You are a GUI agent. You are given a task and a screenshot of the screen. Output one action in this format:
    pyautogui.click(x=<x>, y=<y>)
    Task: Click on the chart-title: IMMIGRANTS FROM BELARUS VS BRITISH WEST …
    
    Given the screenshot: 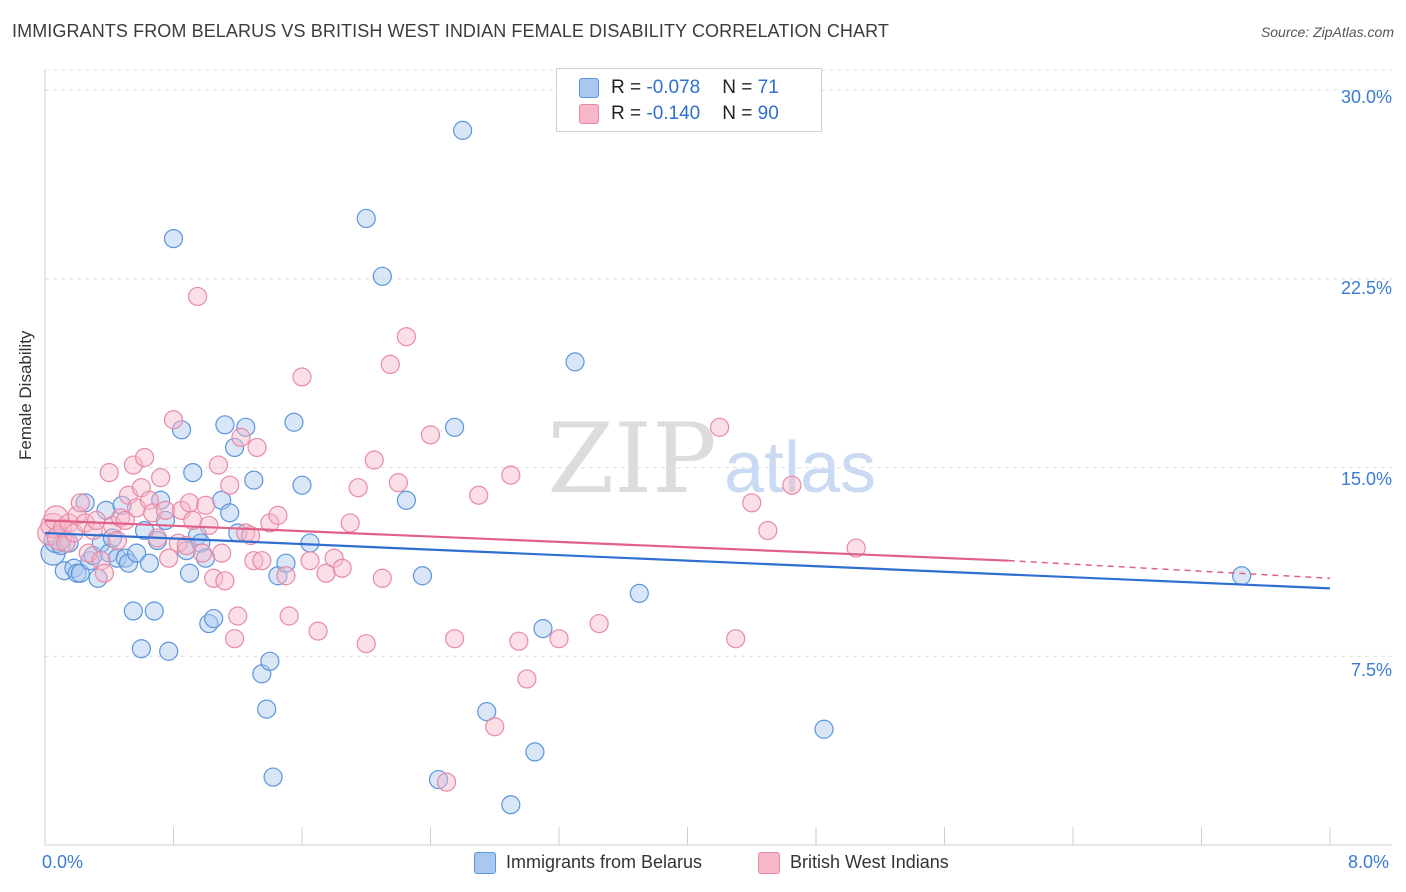 What is the action you would take?
    pyautogui.click(x=450, y=31)
    